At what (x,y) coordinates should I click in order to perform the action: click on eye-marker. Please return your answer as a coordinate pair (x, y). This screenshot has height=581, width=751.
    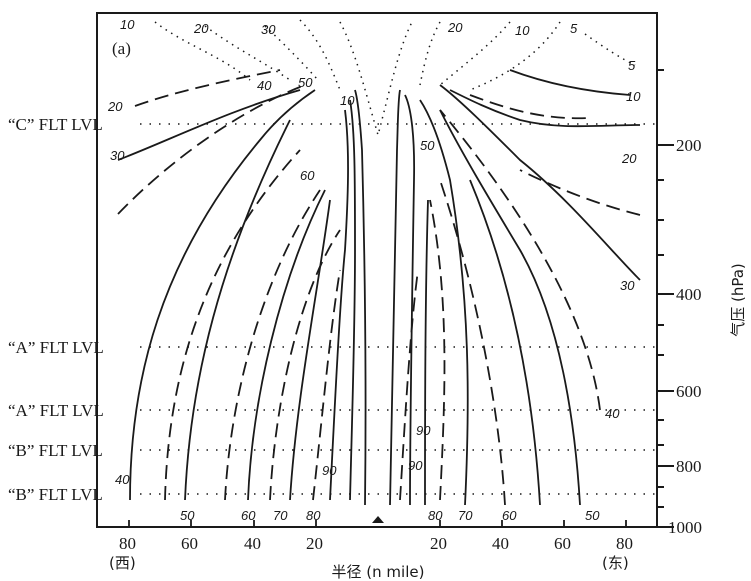
    Looking at the image, I should click on (378, 519).